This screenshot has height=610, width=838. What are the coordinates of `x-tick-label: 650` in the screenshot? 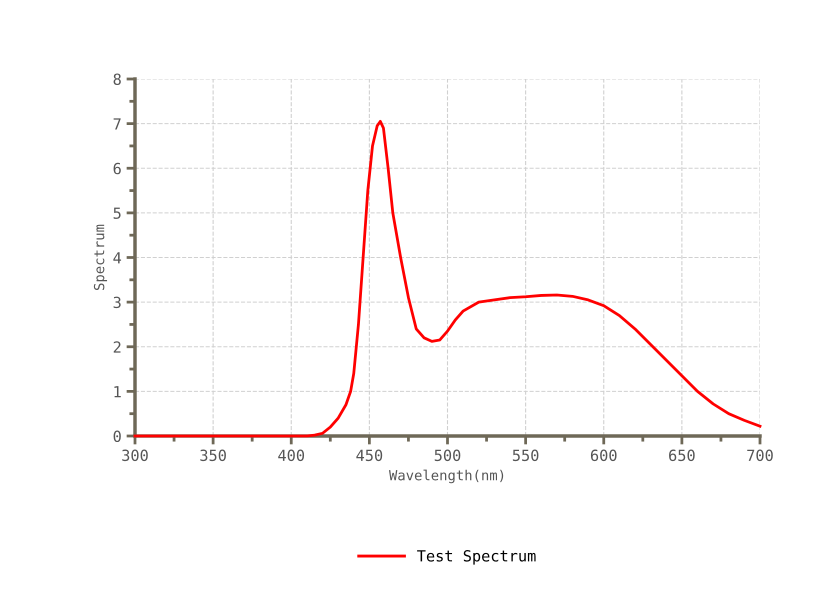 It's located at (682, 456).